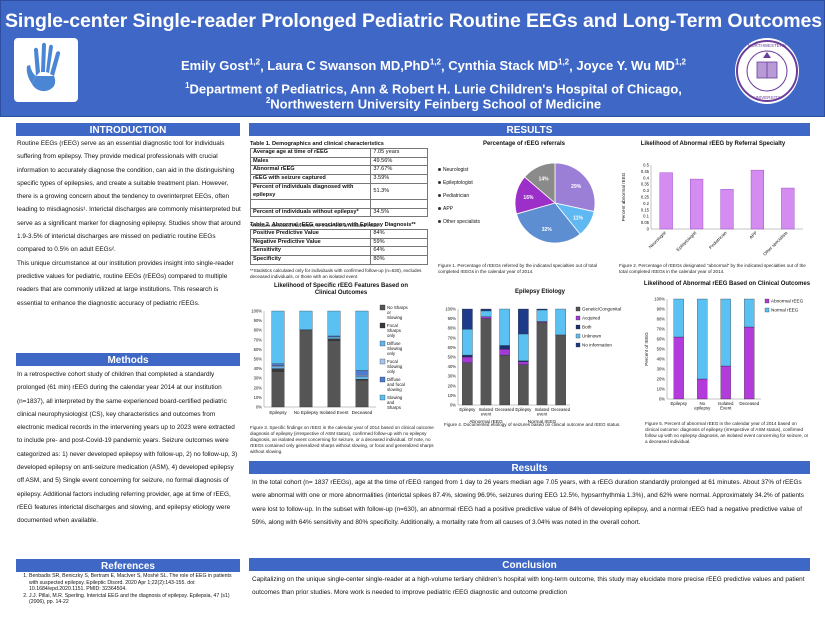  Describe the element at coordinates (509, 66) in the screenshot. I see `author-name: Cynthia Stack MD1,2` at that location.